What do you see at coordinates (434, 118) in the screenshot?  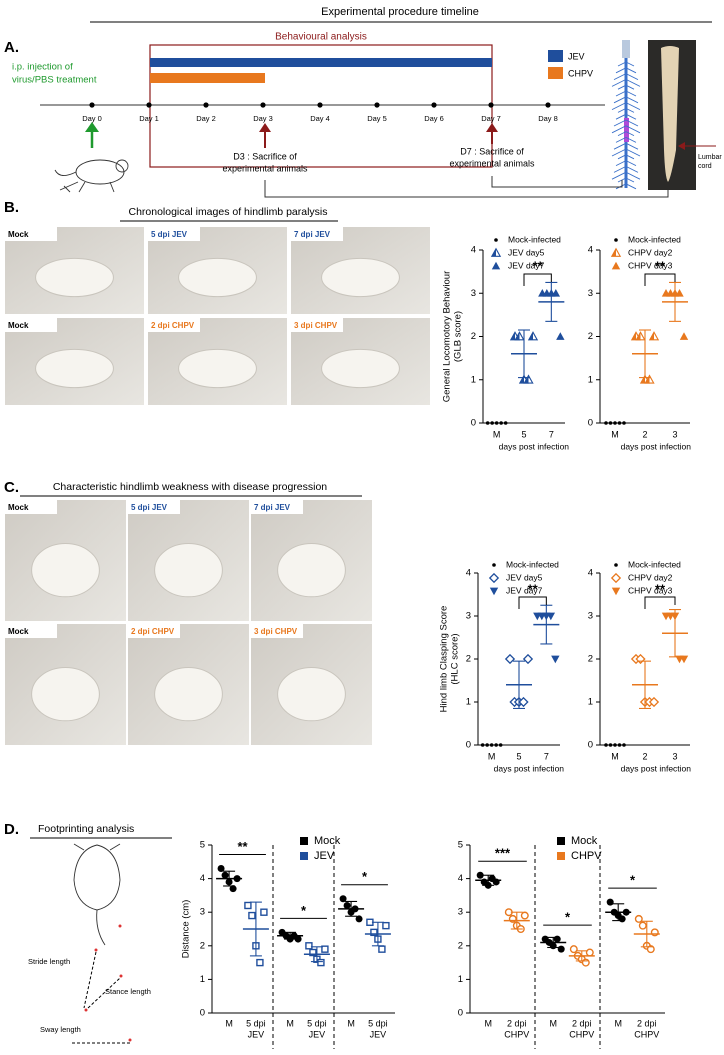 I see `day-label: Day 6` at bounding box center [434, 118].